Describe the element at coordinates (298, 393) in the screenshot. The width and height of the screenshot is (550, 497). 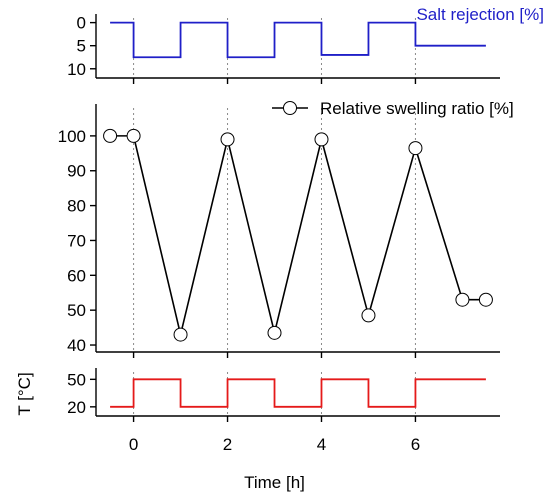
I see `temperature-line` at that location.